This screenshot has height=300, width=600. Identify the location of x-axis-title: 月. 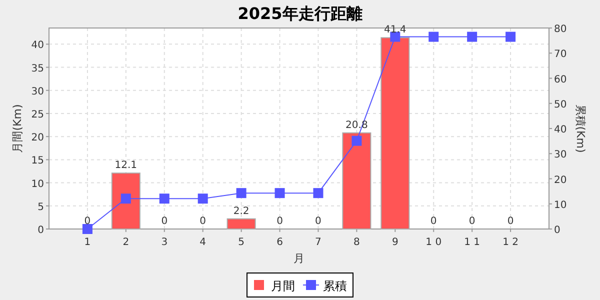
(299, 258).